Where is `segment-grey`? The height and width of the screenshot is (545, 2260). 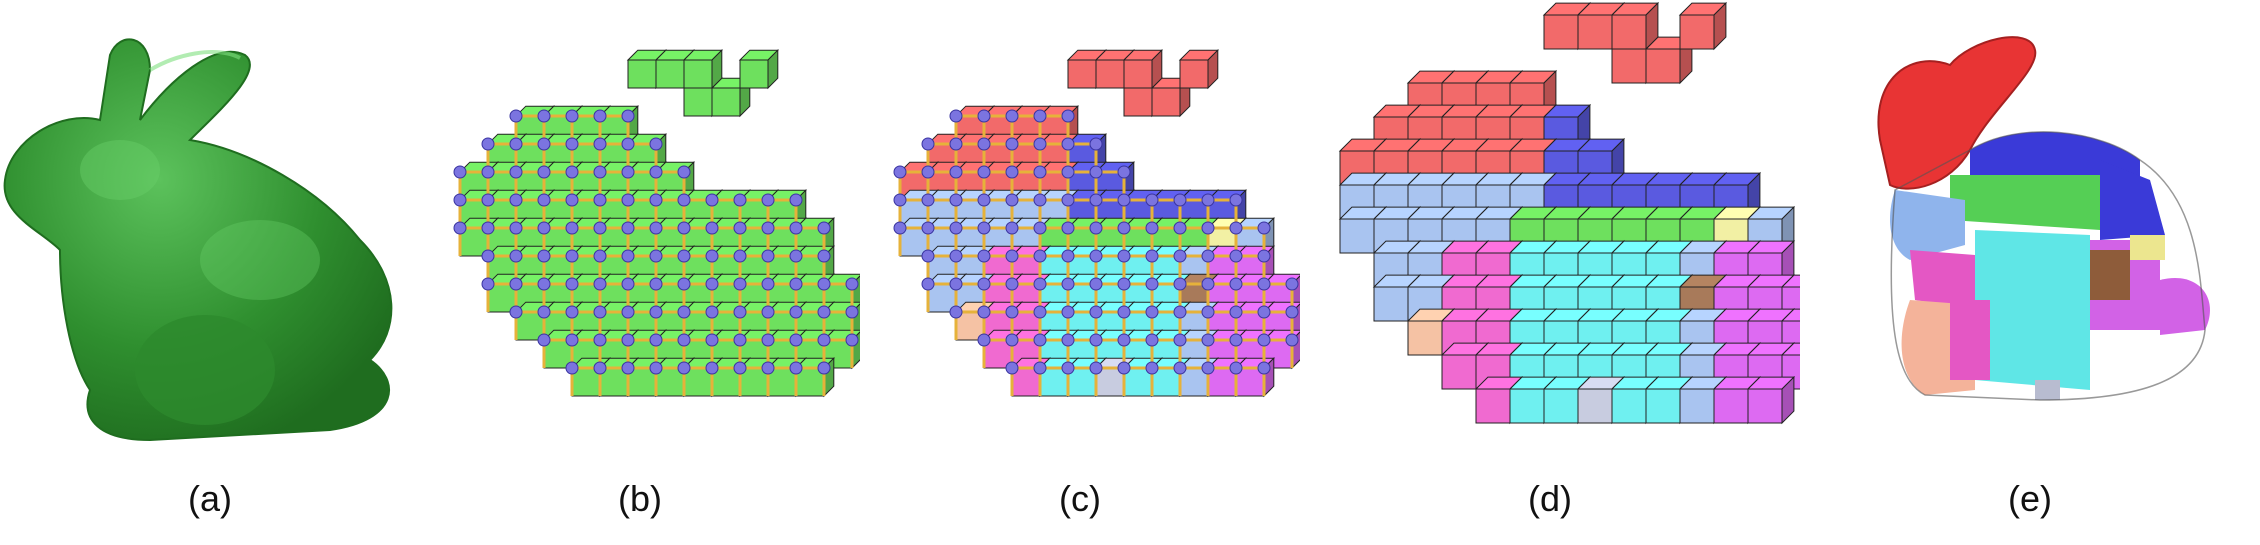
segment-grey is located at coordinates (2047, 390).